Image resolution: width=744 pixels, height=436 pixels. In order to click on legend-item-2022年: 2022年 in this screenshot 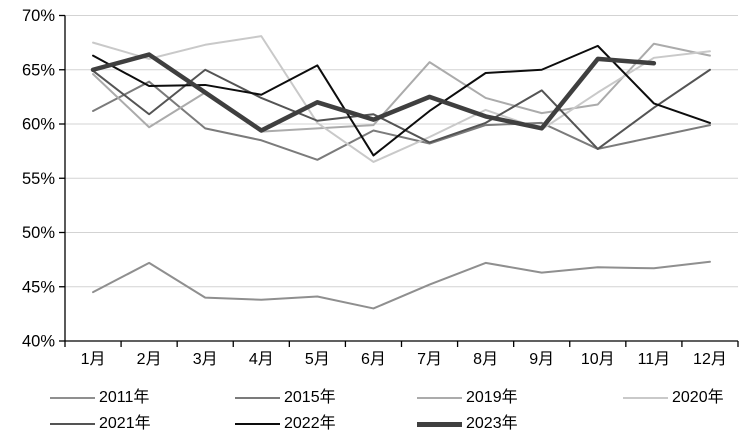, I will do `click(285, 424)`.